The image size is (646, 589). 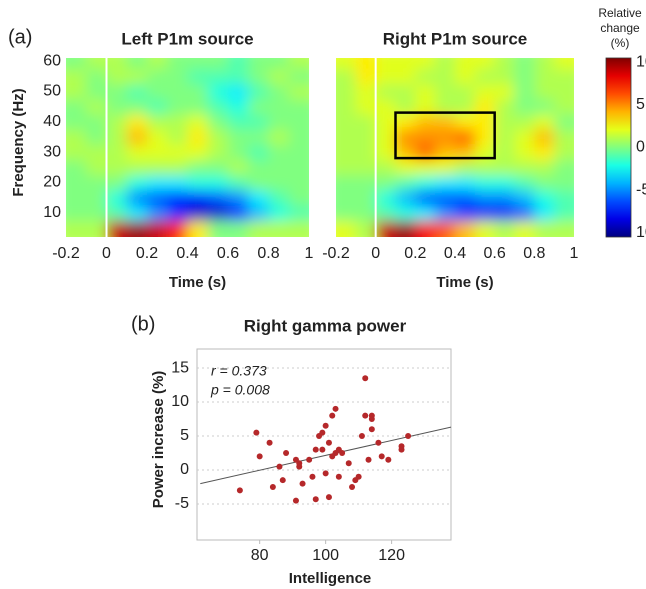 What do you see at coordinates (330, 578) in the screenshot?
I see `x-axis-label: Intelligence` at bounding box center [330, 578].